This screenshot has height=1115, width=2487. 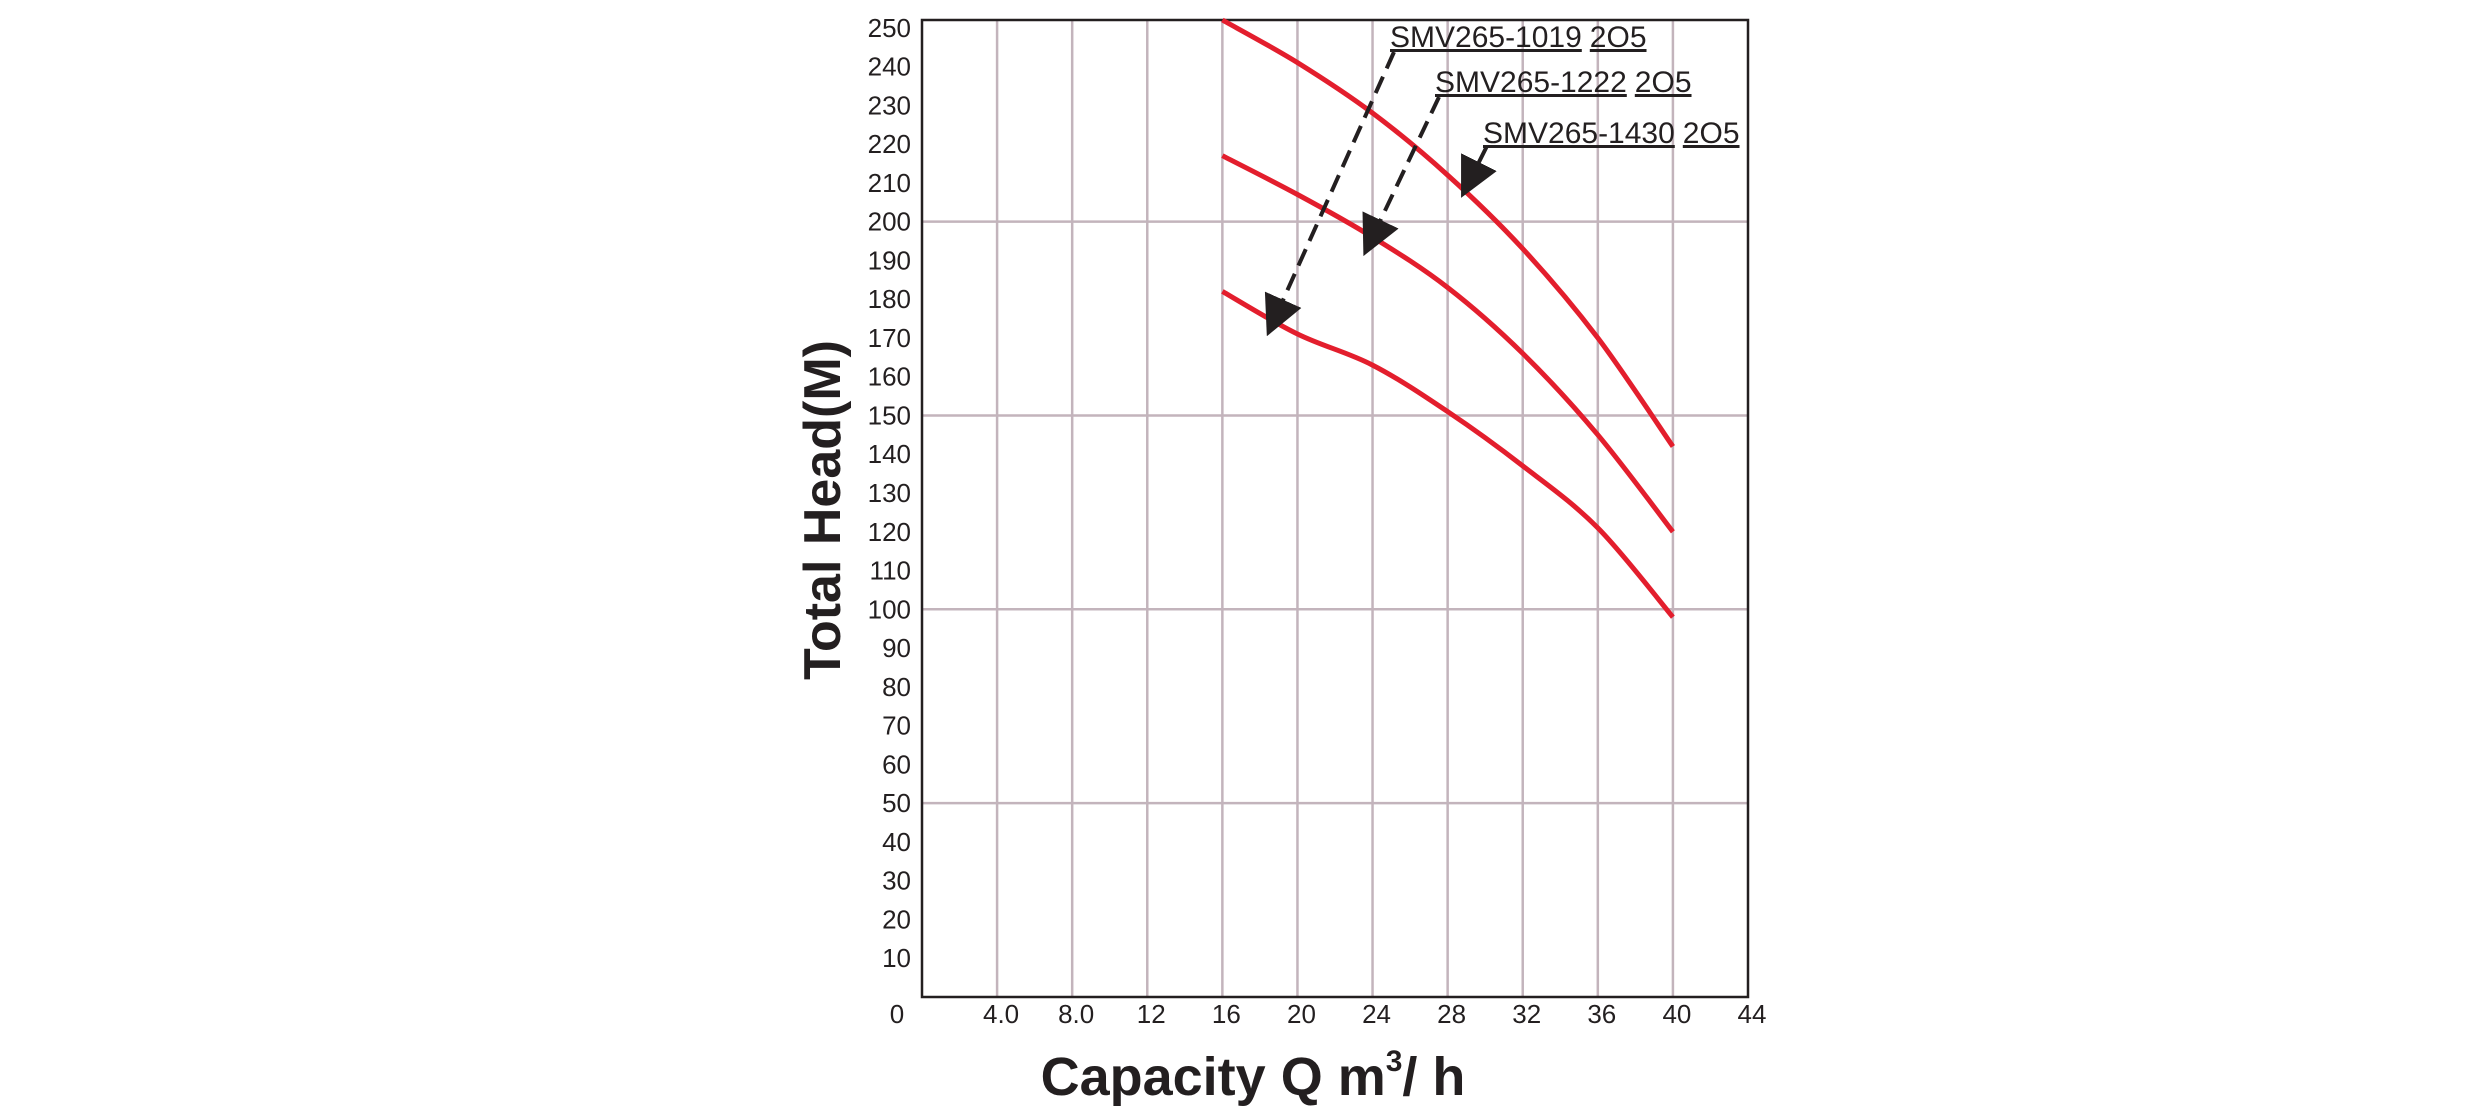 I want to click on x-tick-label: 40, so click(x=1676, y=1014).